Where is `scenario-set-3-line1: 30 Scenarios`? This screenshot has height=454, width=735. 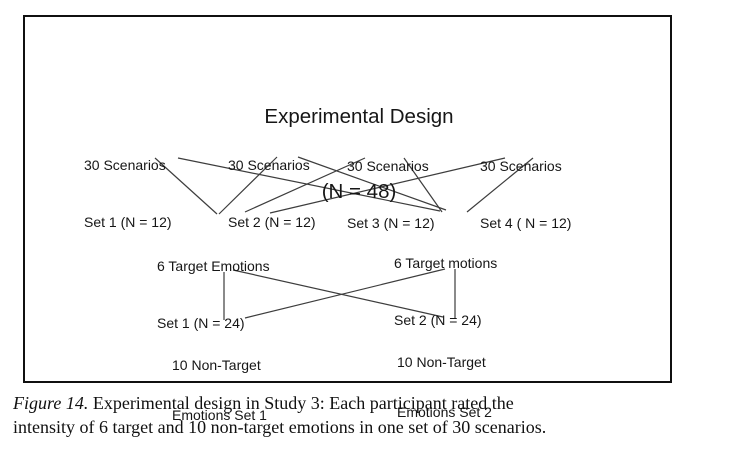
scenario-set-3-line1: 30 Scenarios is located at coordinates (388, 166).